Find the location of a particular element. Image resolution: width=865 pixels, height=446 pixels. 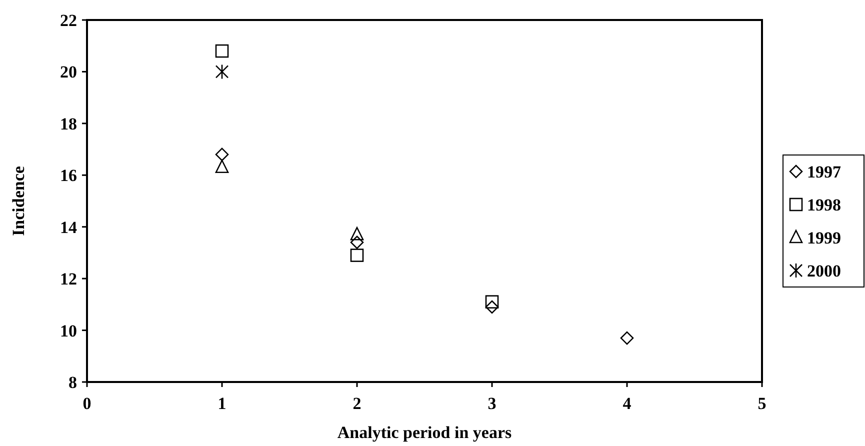

x-tick-label: 5 is located at coordinates (762, 403).